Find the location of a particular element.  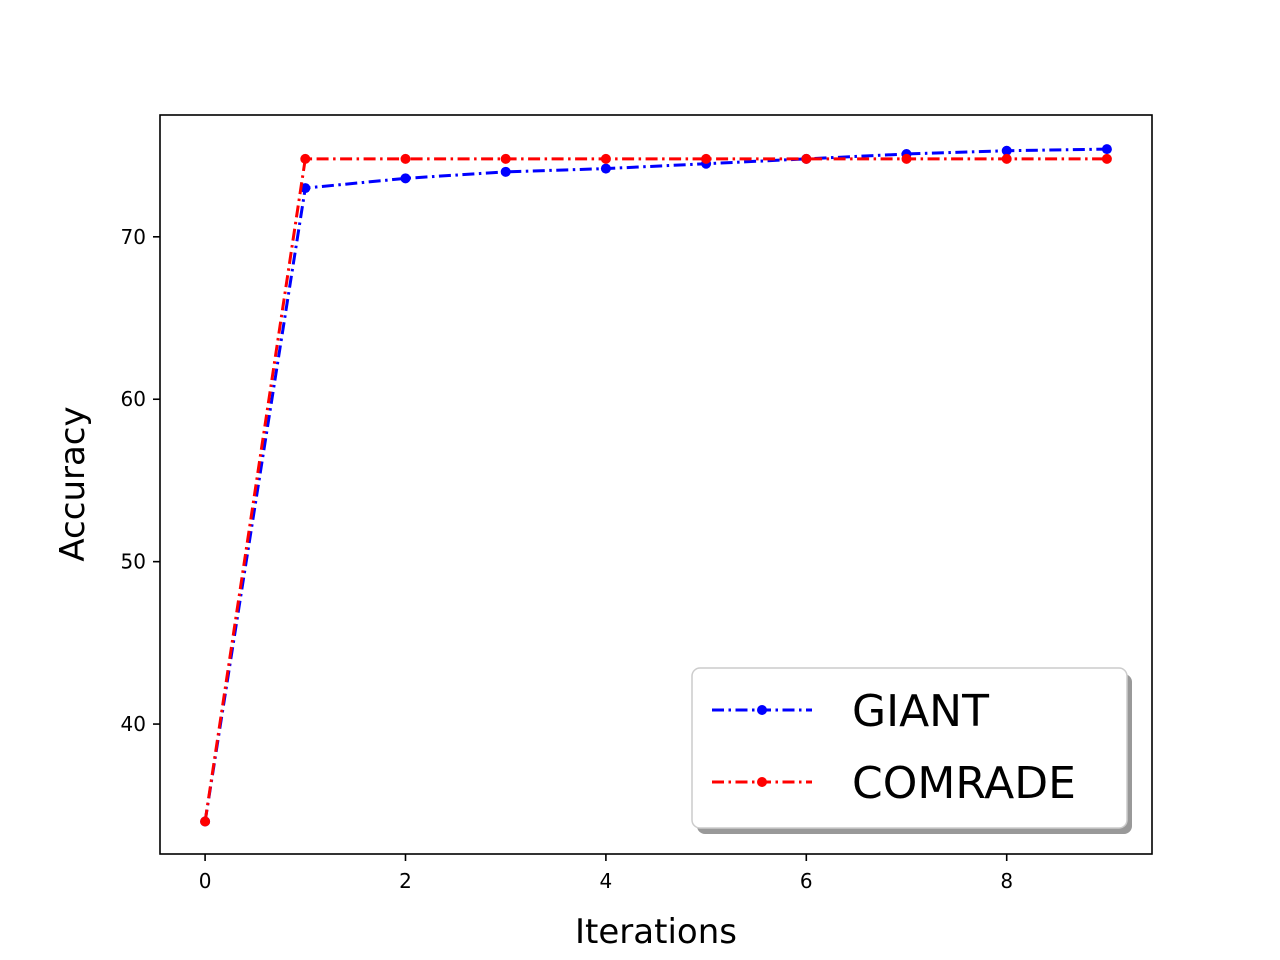

legend-items: GIANT COMRADE is located at coordinates (894, 747).